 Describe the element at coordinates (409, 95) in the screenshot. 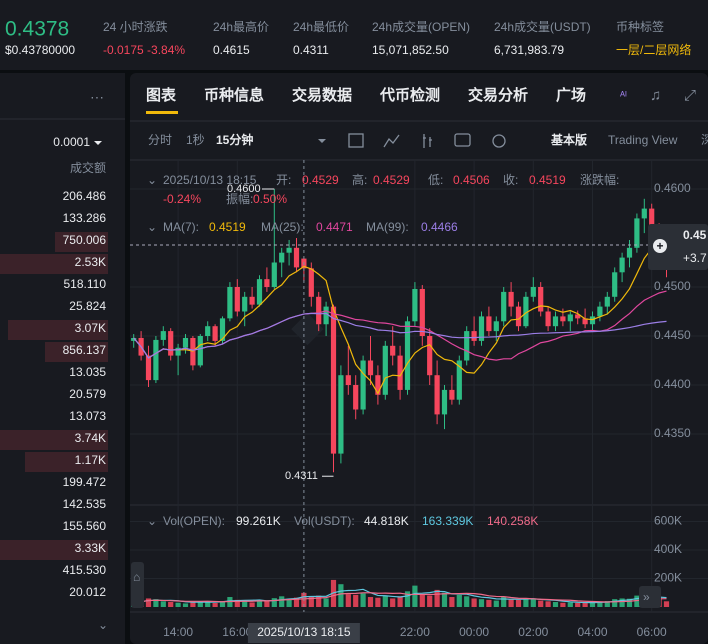

I see `tab: 代币检测` at that location.